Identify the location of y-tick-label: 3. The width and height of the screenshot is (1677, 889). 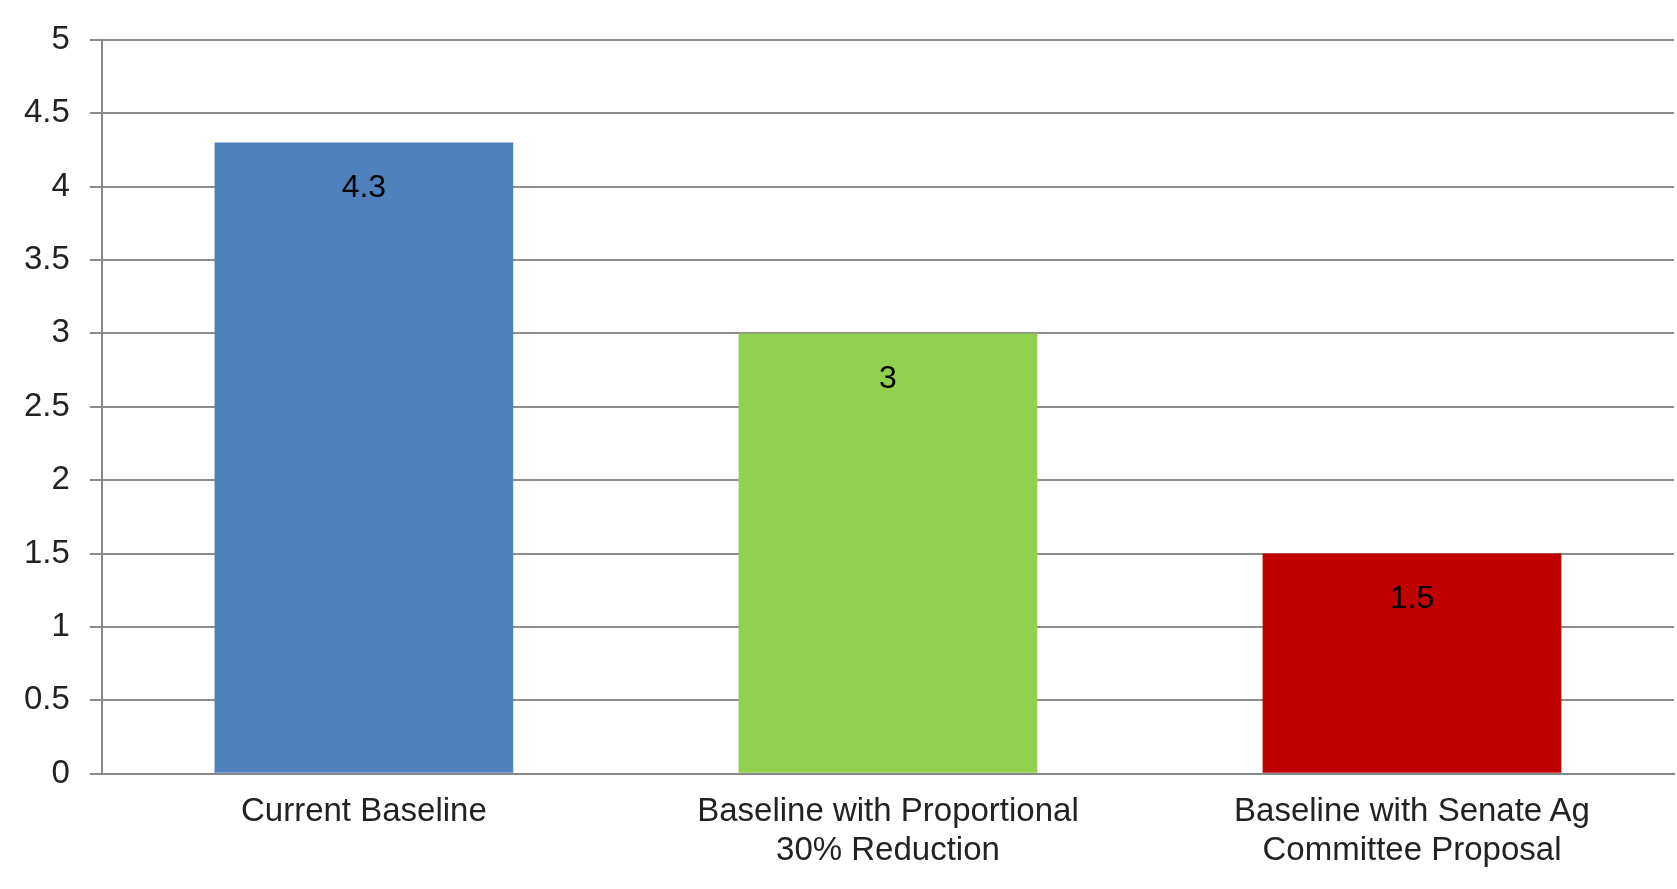
(60, 331).